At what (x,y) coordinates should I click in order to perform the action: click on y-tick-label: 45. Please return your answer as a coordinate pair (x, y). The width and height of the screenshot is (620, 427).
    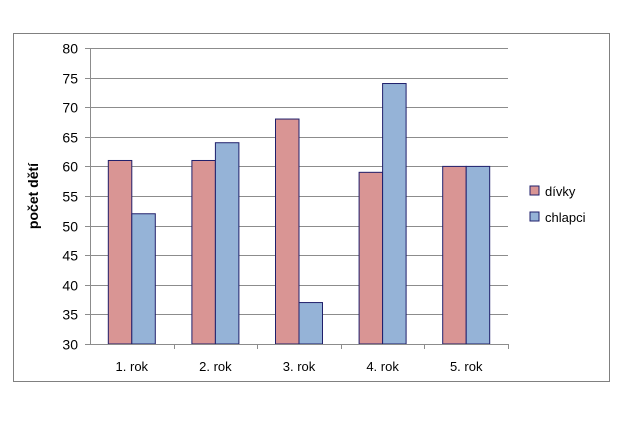
    Looking at the image, I should click on (70, 256).